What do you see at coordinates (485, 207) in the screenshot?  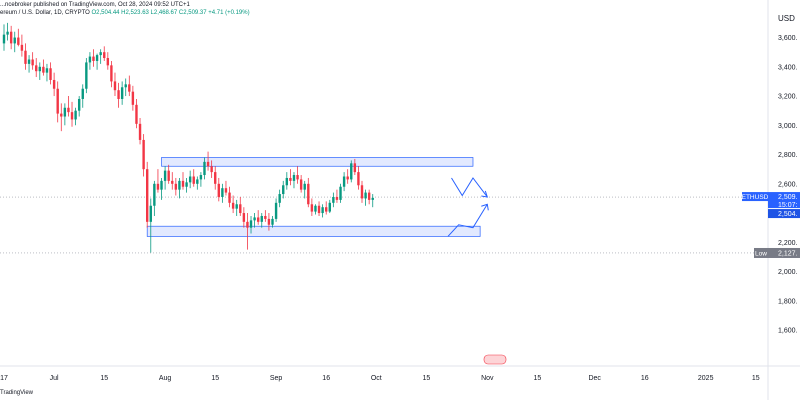 I see `projection-up-arrowhead` at bounding box center [485, 207].